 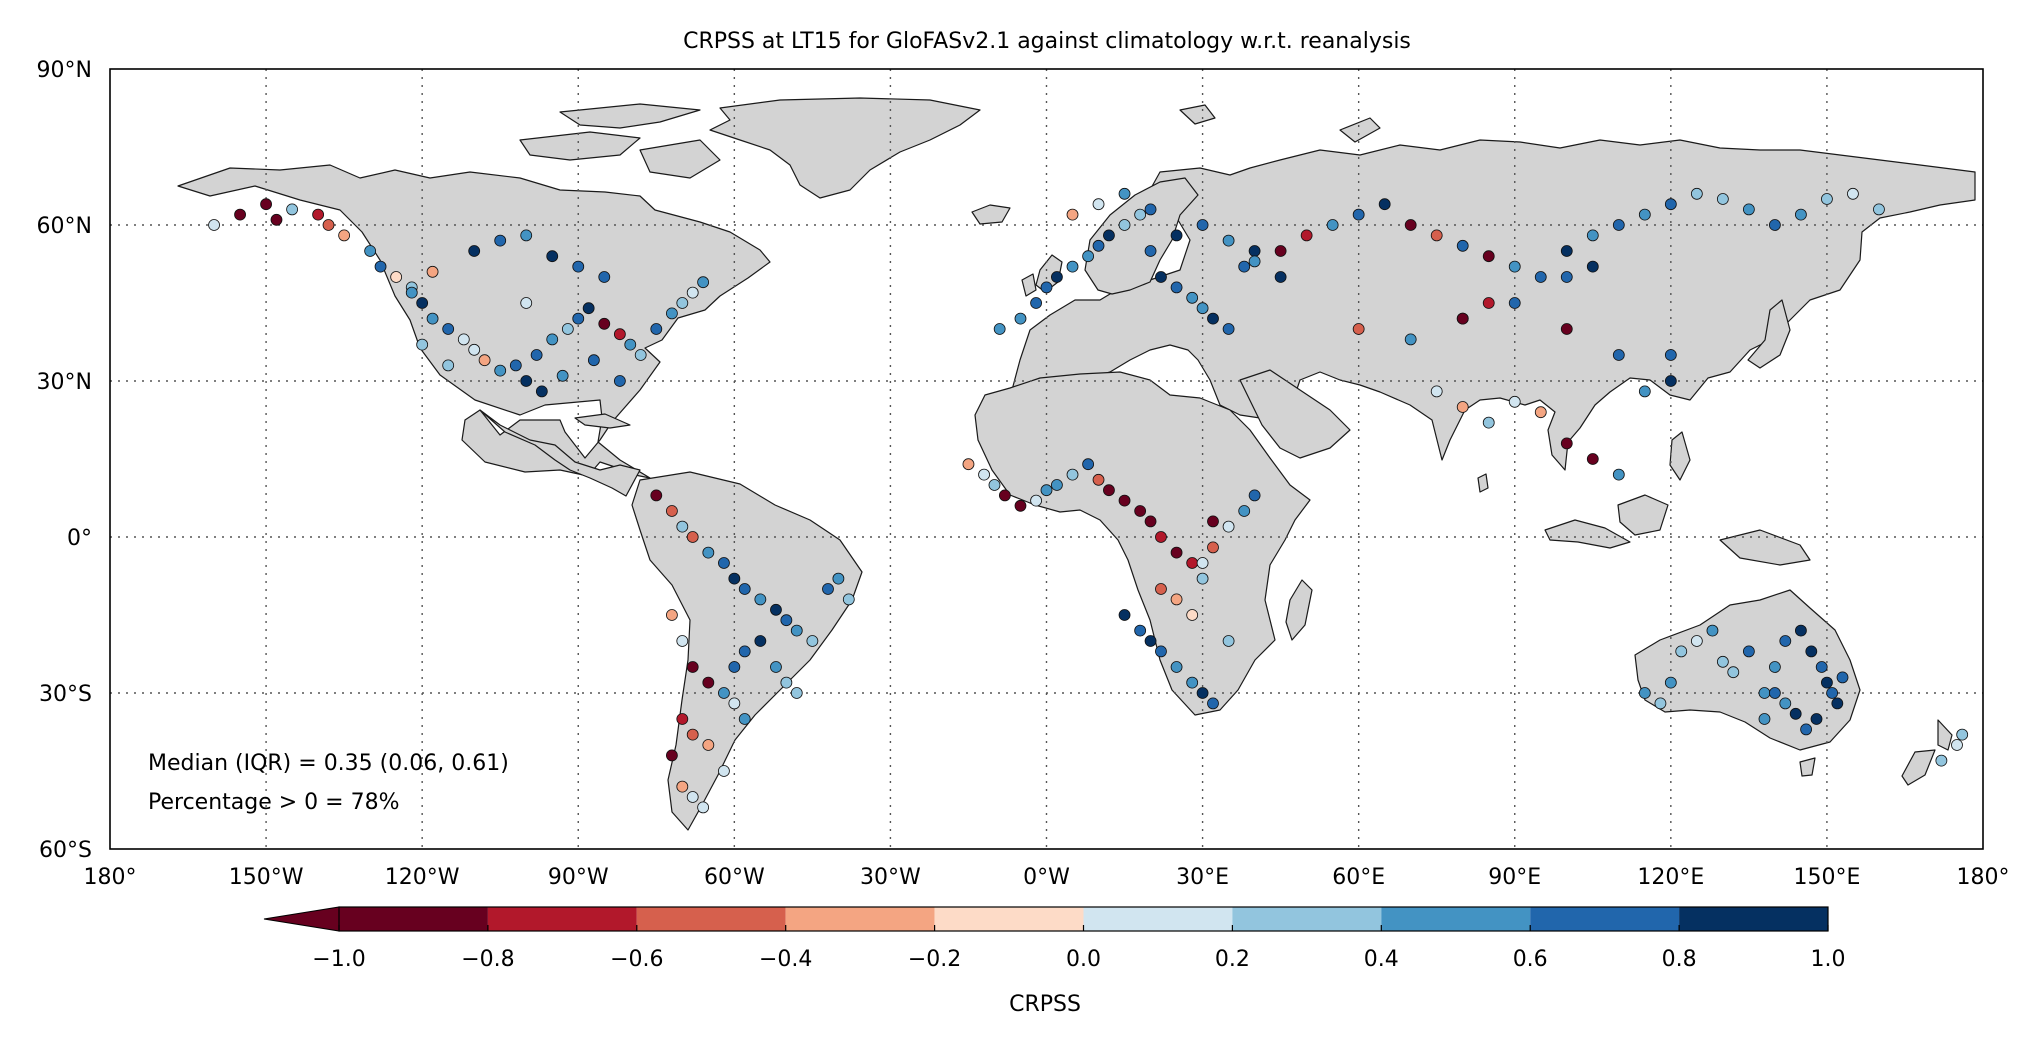 I want to click on lat-tick-label: 60°N, so click(x=64, y=226).